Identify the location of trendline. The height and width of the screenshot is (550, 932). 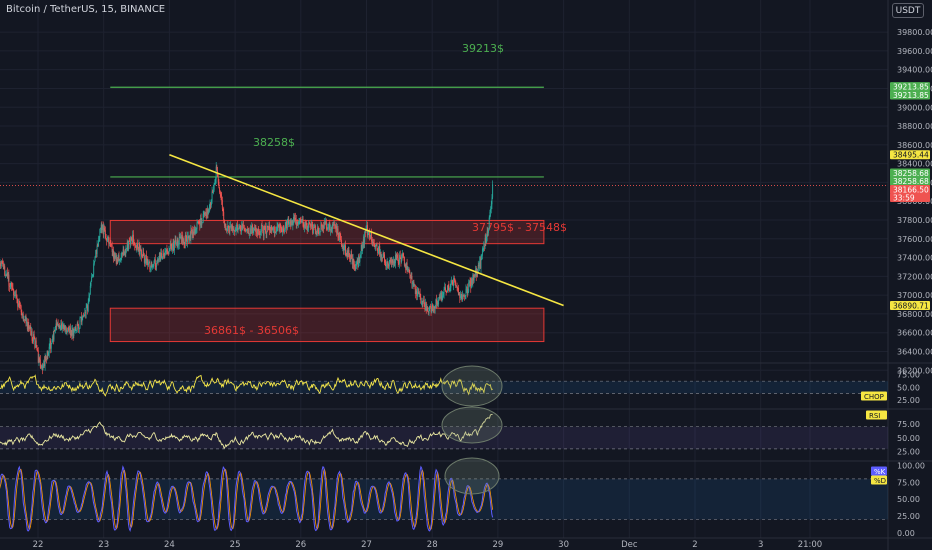
(366, 230).